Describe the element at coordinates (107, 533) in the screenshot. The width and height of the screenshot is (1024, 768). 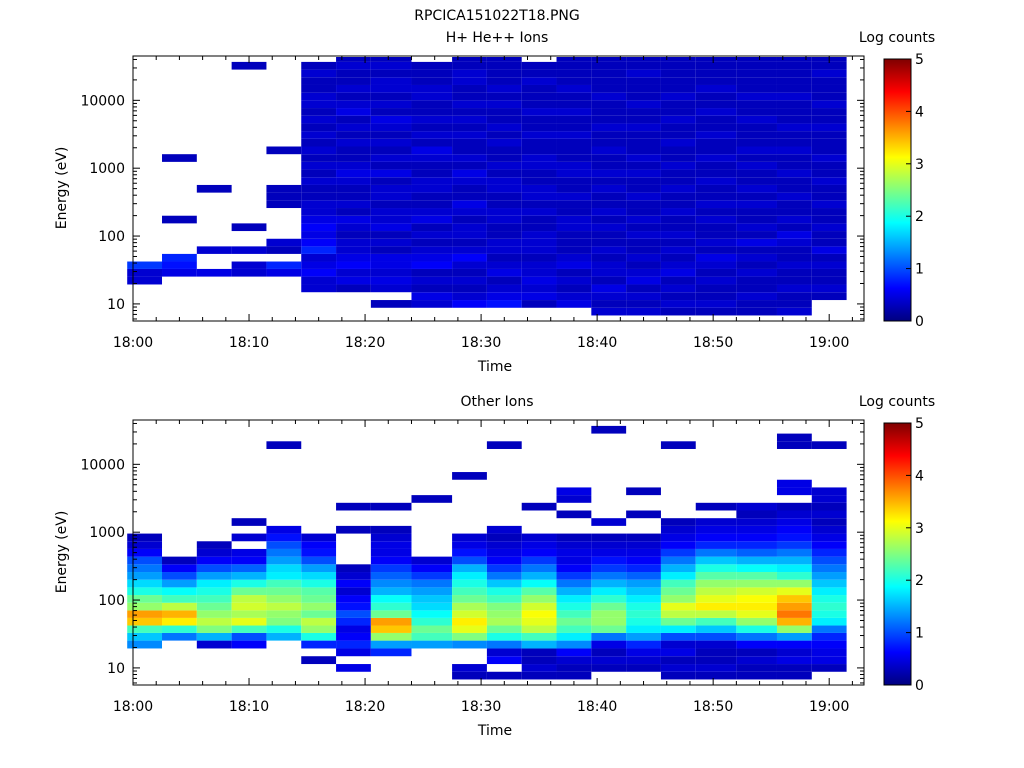
I see `y-tick-label: 1000` at that location.